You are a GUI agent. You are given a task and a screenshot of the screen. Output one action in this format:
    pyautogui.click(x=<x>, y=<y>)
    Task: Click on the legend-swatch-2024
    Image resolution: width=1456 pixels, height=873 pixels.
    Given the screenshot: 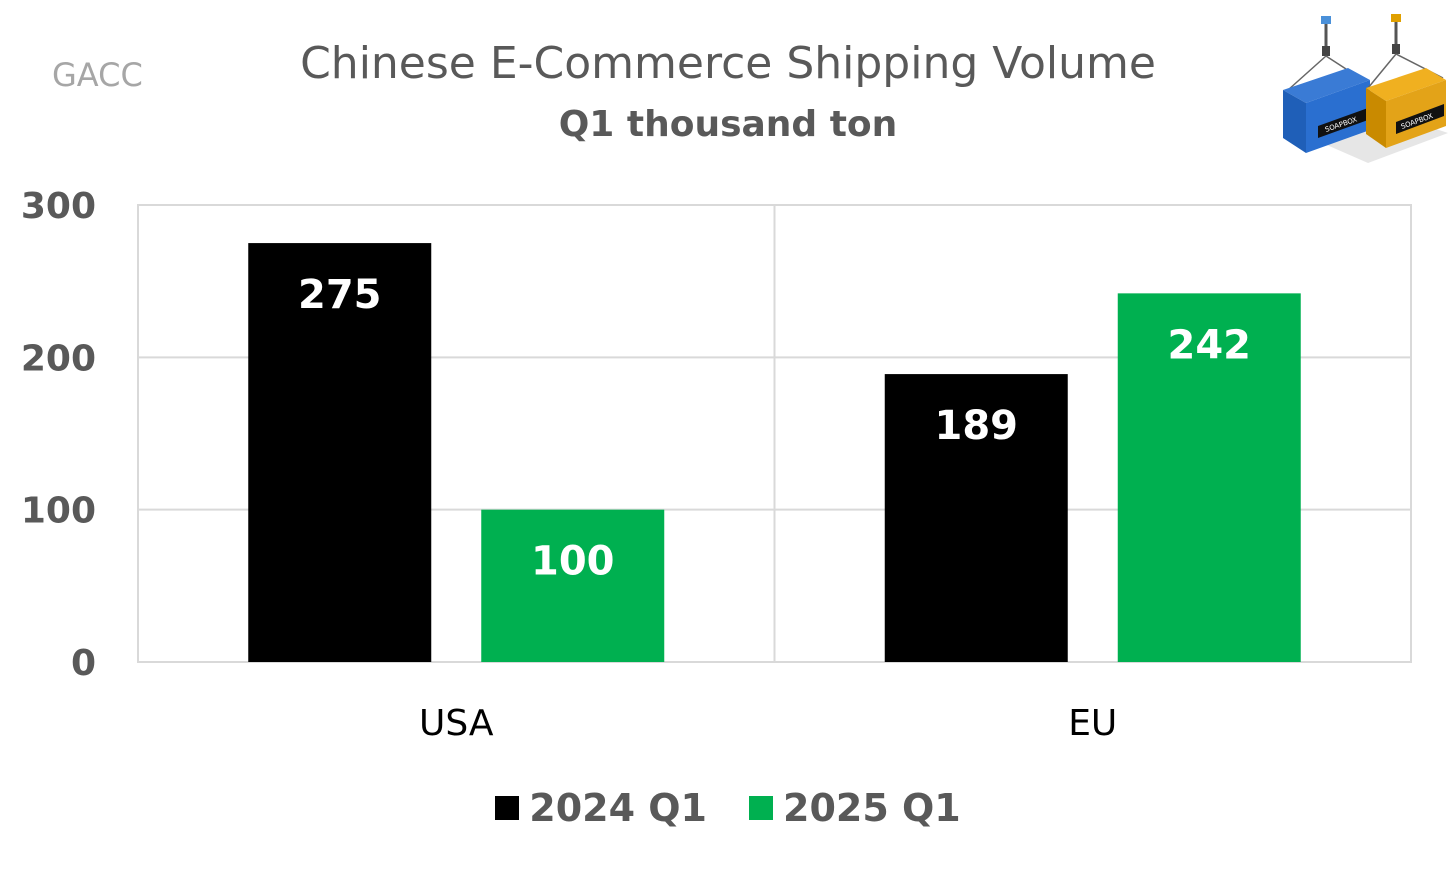 What is the action you would take?
    pyautogui.click(x=507, y=808)
    